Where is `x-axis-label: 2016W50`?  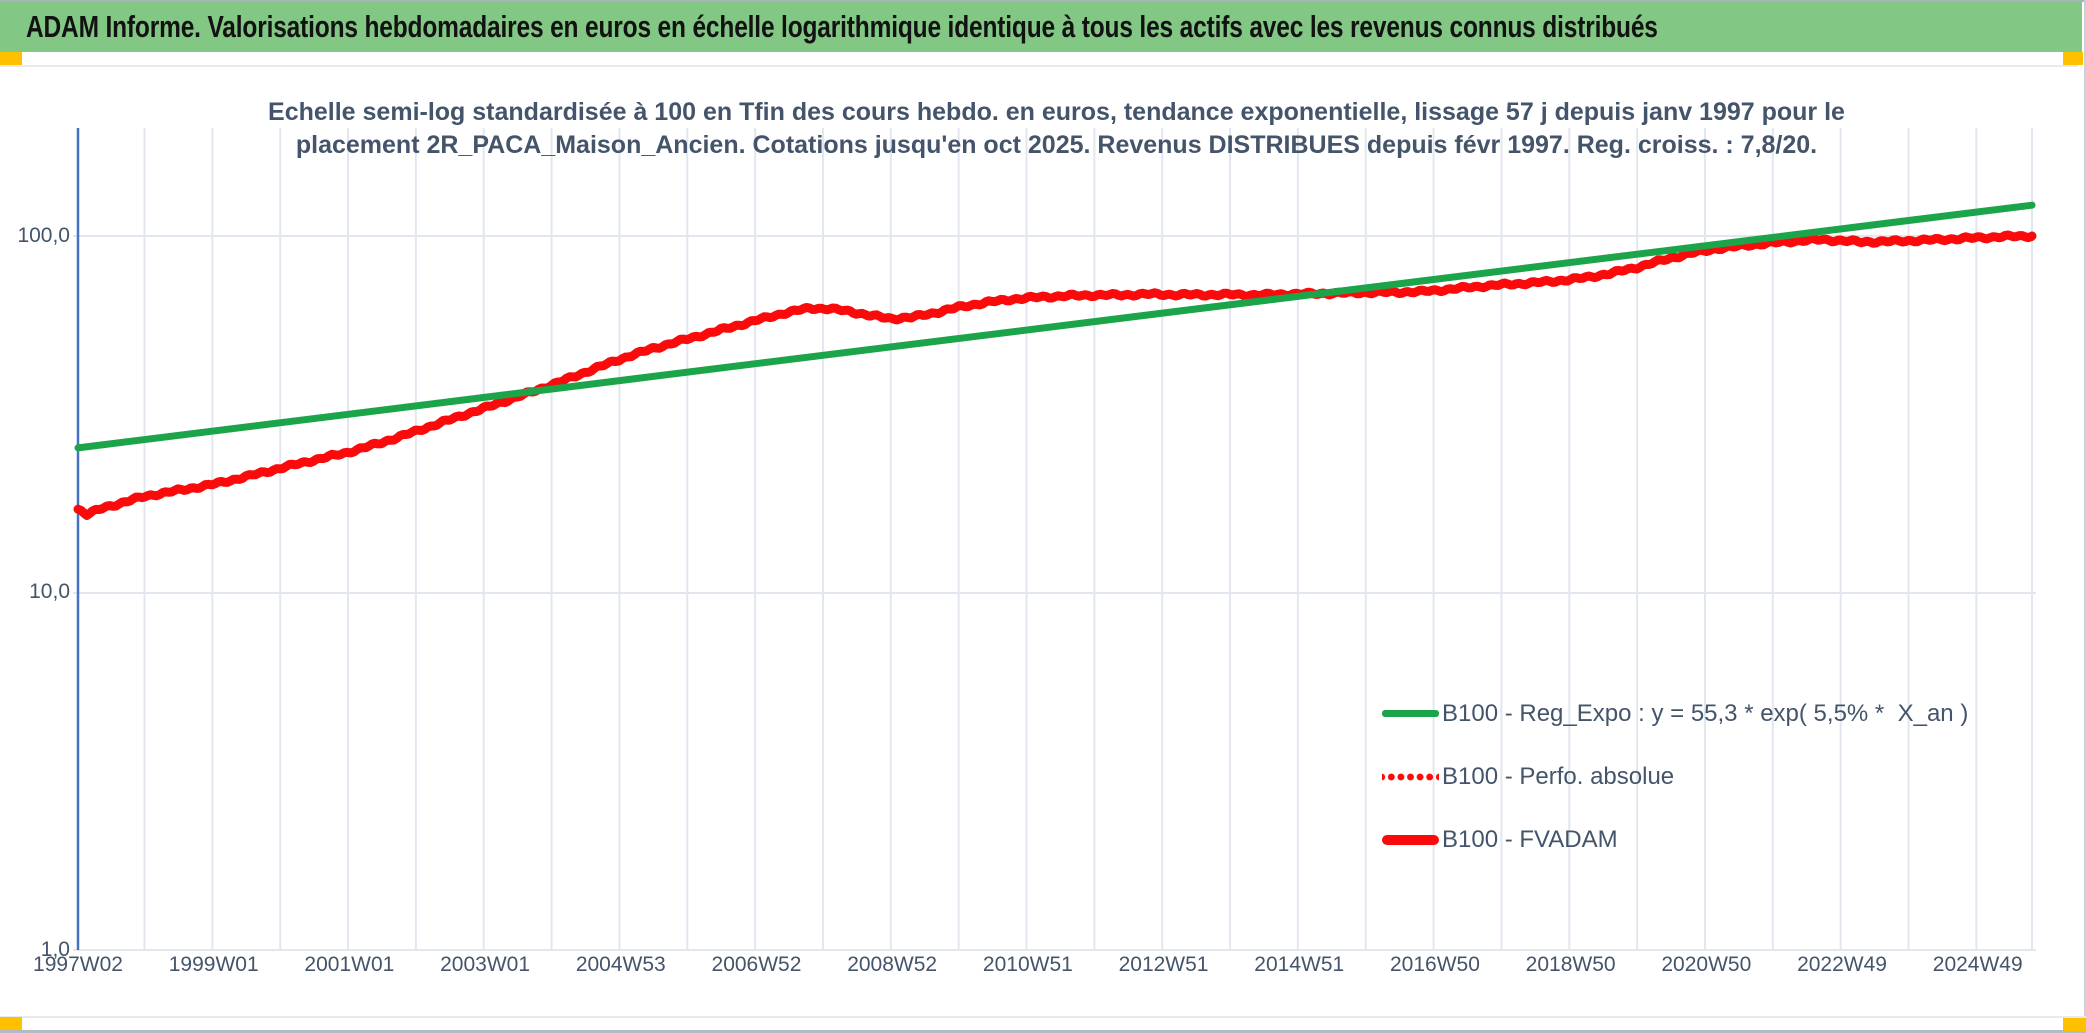 x-axis-label: 2016W50 is located at coordinates (1434, 964).